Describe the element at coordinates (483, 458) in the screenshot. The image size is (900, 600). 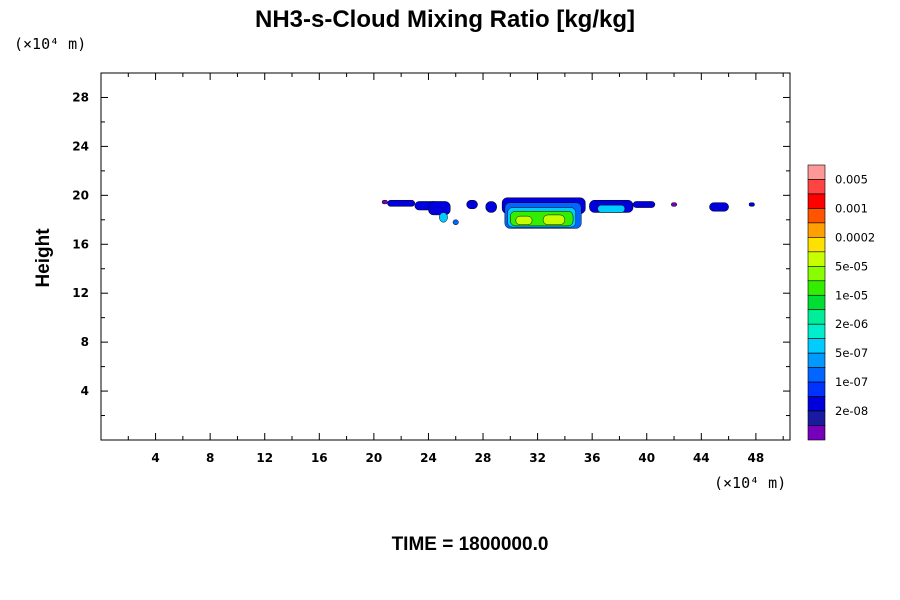
I see `x-tick-label: 28` at that location.